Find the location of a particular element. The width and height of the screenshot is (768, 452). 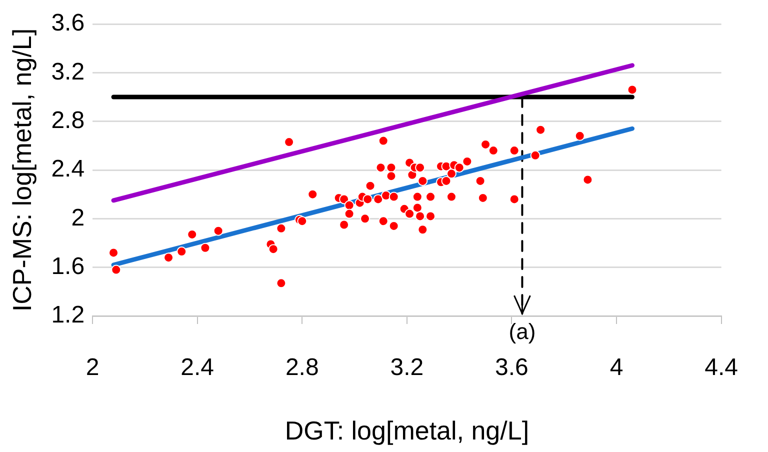

annotation: (a) is located at coordinates (522, 331).